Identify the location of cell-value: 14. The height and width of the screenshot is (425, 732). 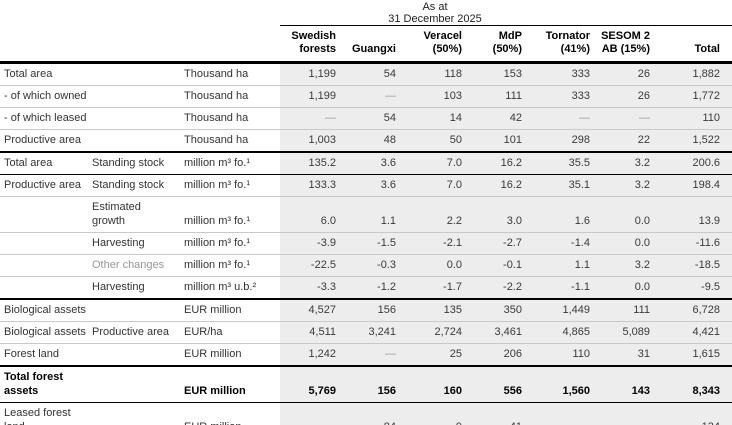
(433, 118).